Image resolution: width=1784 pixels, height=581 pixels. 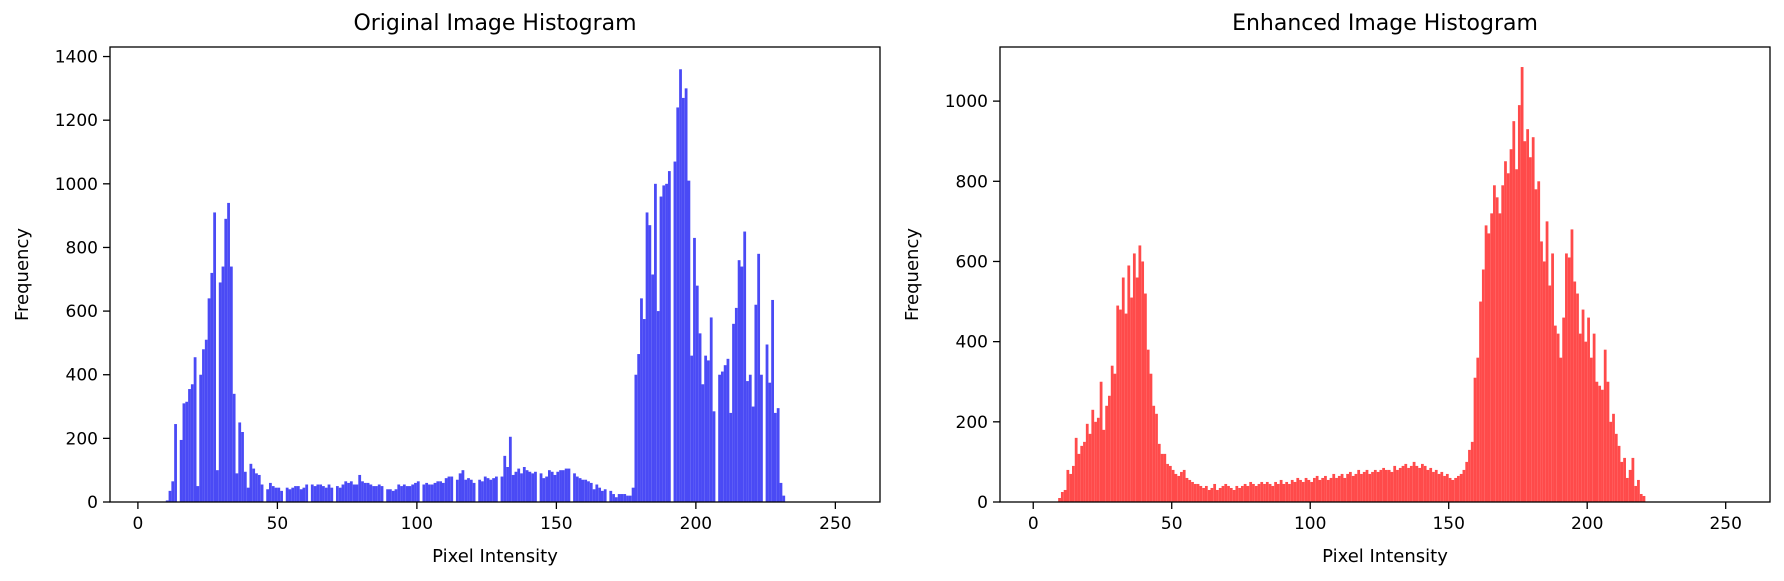 What do you see at coordinates (495, 556) in the screenshot?
I see `original-x-axis-label: Pixel Intensity` at bounding box center [495, 556].